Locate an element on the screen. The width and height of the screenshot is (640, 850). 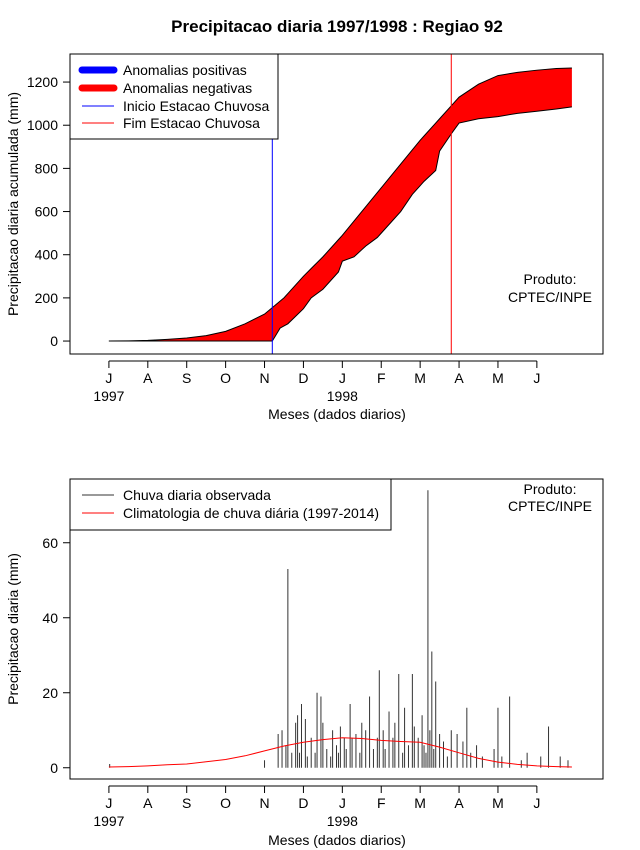
x-tick-label-bottom: D is located at coordinates (303, 803).